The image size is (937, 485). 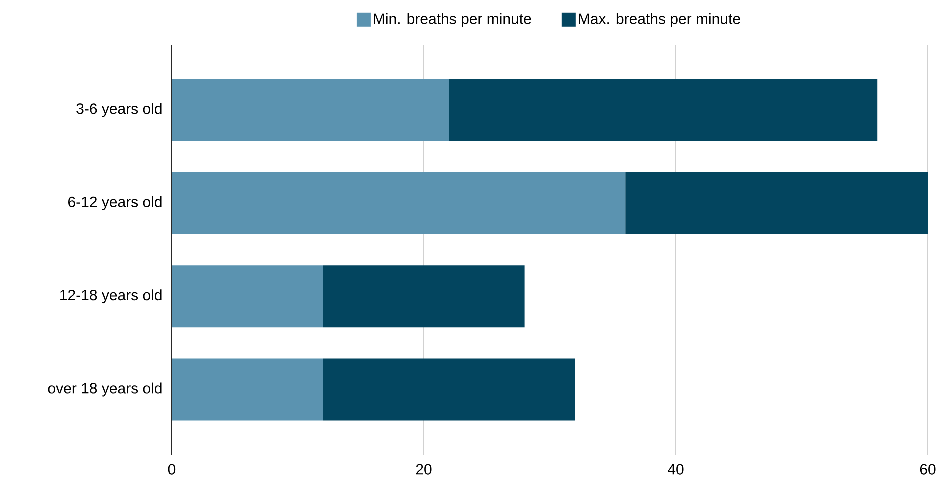 I want to click on legend-label: Min. breaths per minute, so click(x=453, y=20).